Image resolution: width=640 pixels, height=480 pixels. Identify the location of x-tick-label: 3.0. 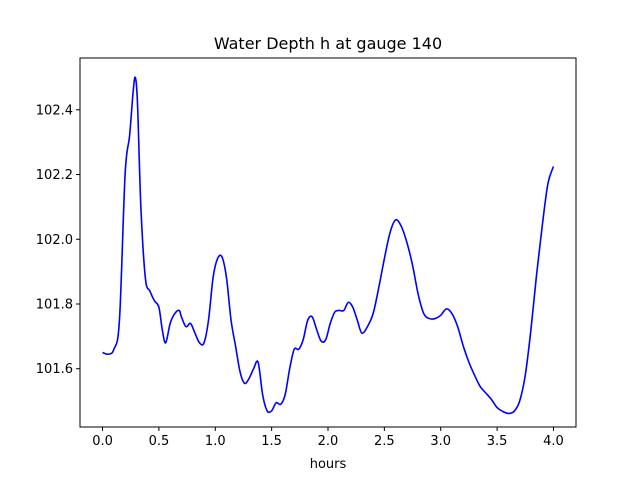
(440, 441).